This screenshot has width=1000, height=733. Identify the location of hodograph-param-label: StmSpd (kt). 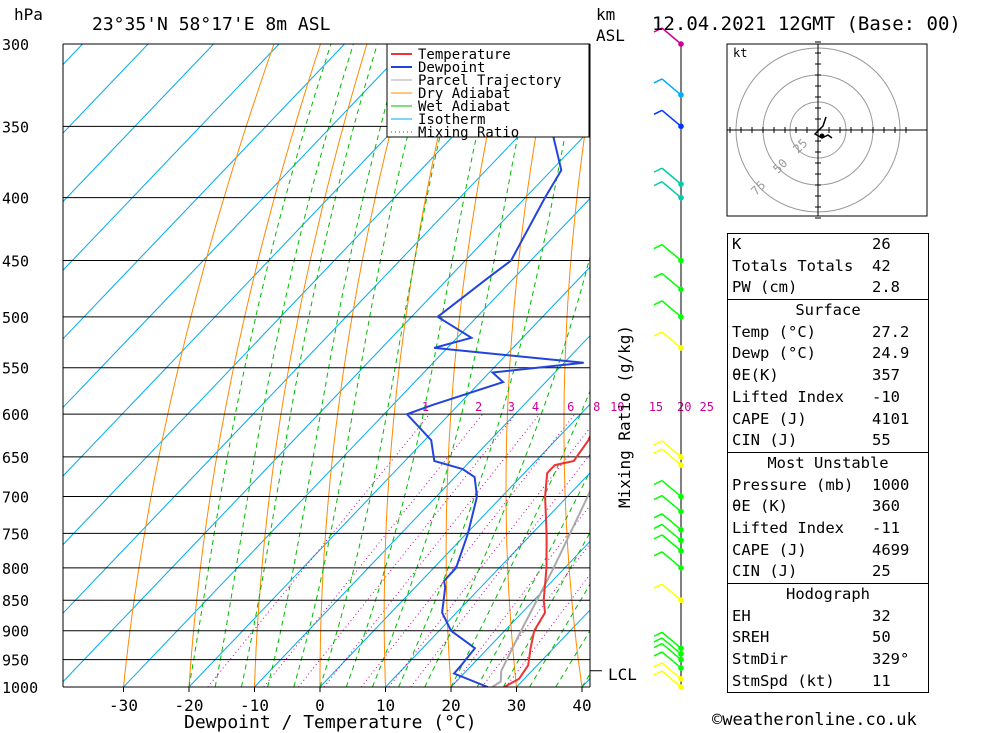
(783, 680).